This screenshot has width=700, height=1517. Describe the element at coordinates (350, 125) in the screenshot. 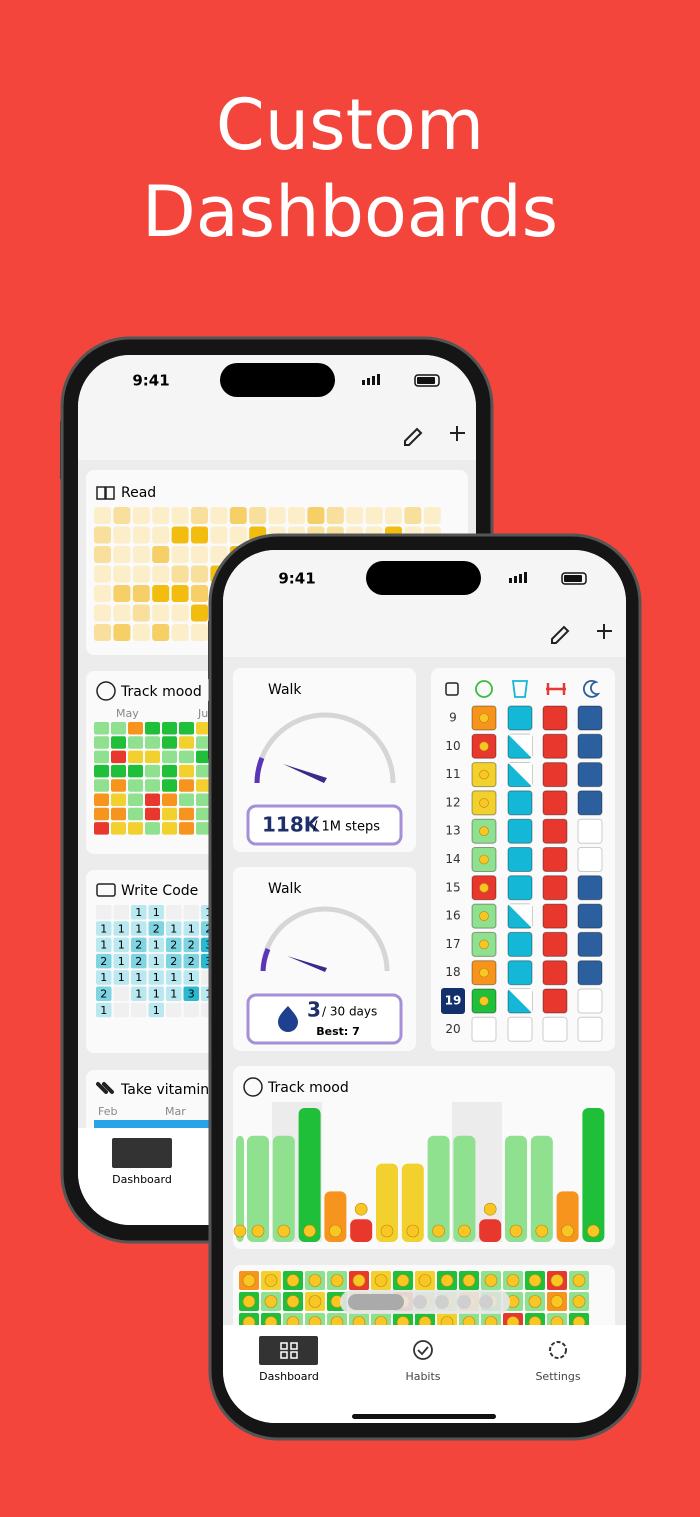

I see `headline: Custom` at that location.